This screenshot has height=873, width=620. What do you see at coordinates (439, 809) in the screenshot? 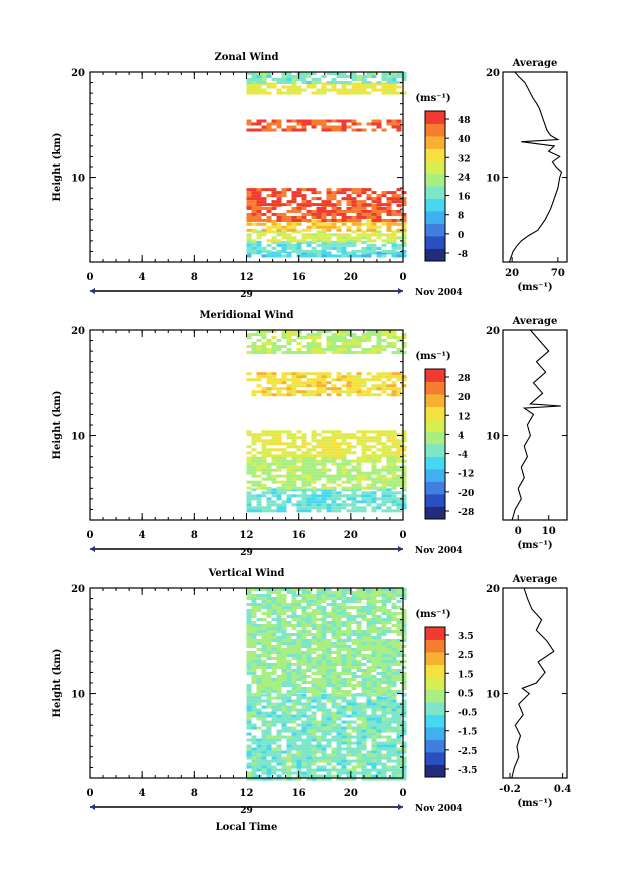
I see `month-label: Nov 2004` at bounding box center [439, 809].